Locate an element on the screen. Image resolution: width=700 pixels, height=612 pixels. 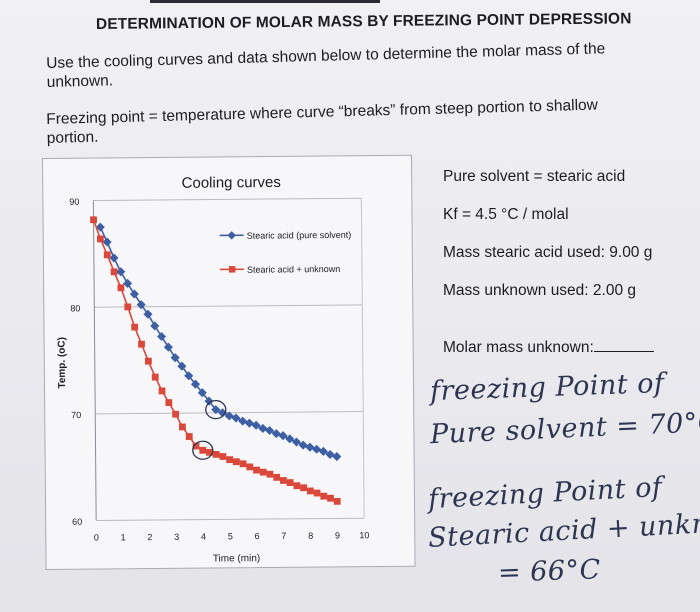
solvent-break-circle is located at coordinates (216, 409).